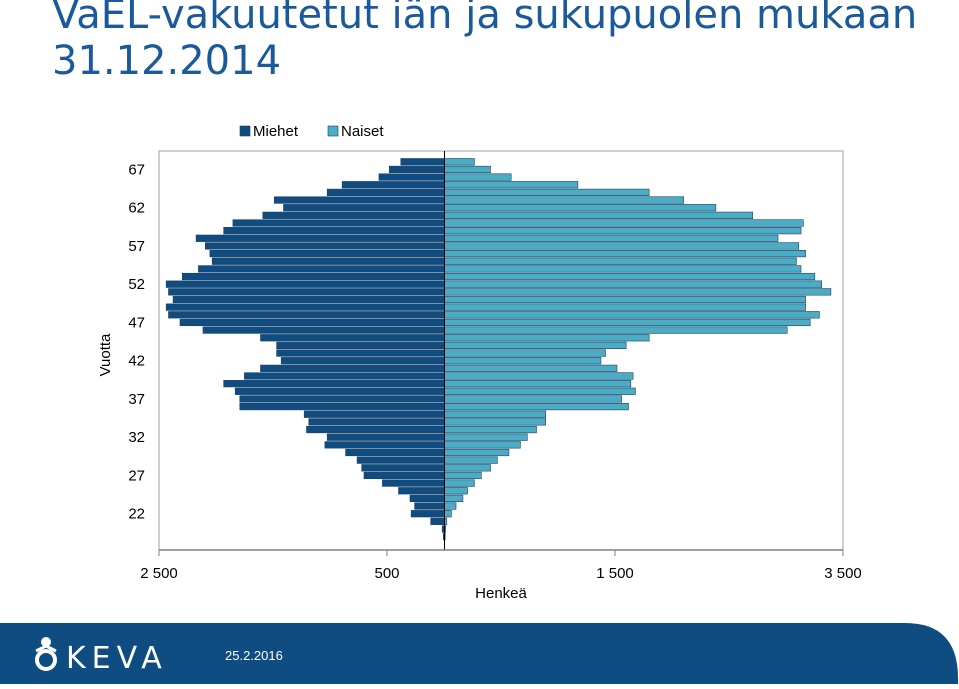  I want to click on footer-background: KEVA, so click(479, 653).